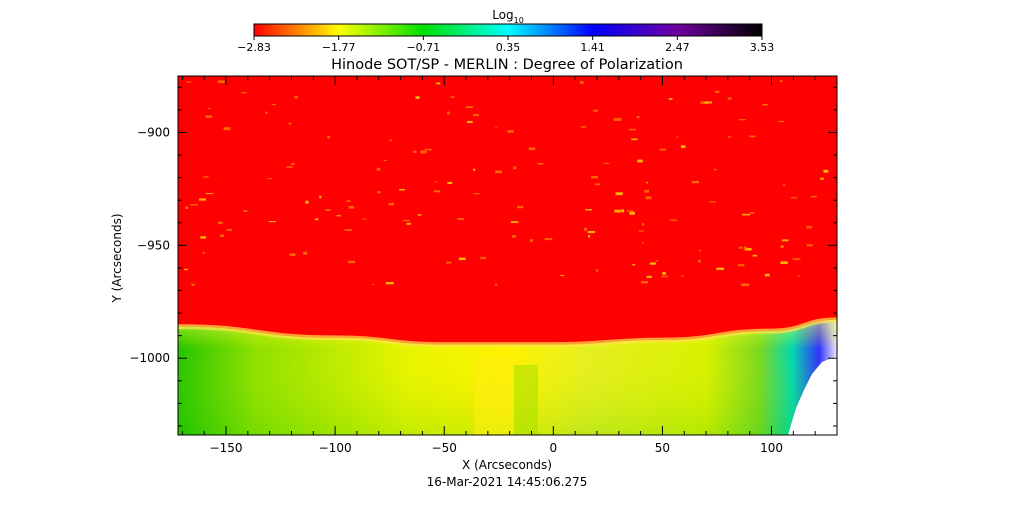 Image resolution: width=1014 pixels, height=512 pixels. I want to click on x-tick-label: −50, so click(444, 448).